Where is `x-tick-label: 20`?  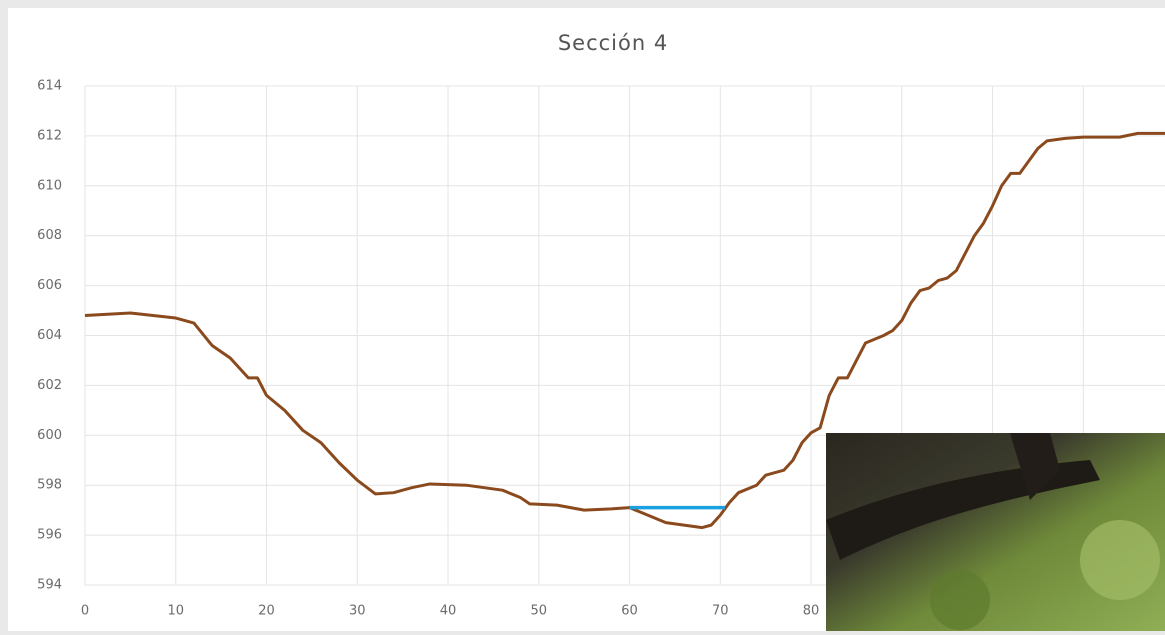
x-tick-label: 20 is located at coordinates (266, 611).